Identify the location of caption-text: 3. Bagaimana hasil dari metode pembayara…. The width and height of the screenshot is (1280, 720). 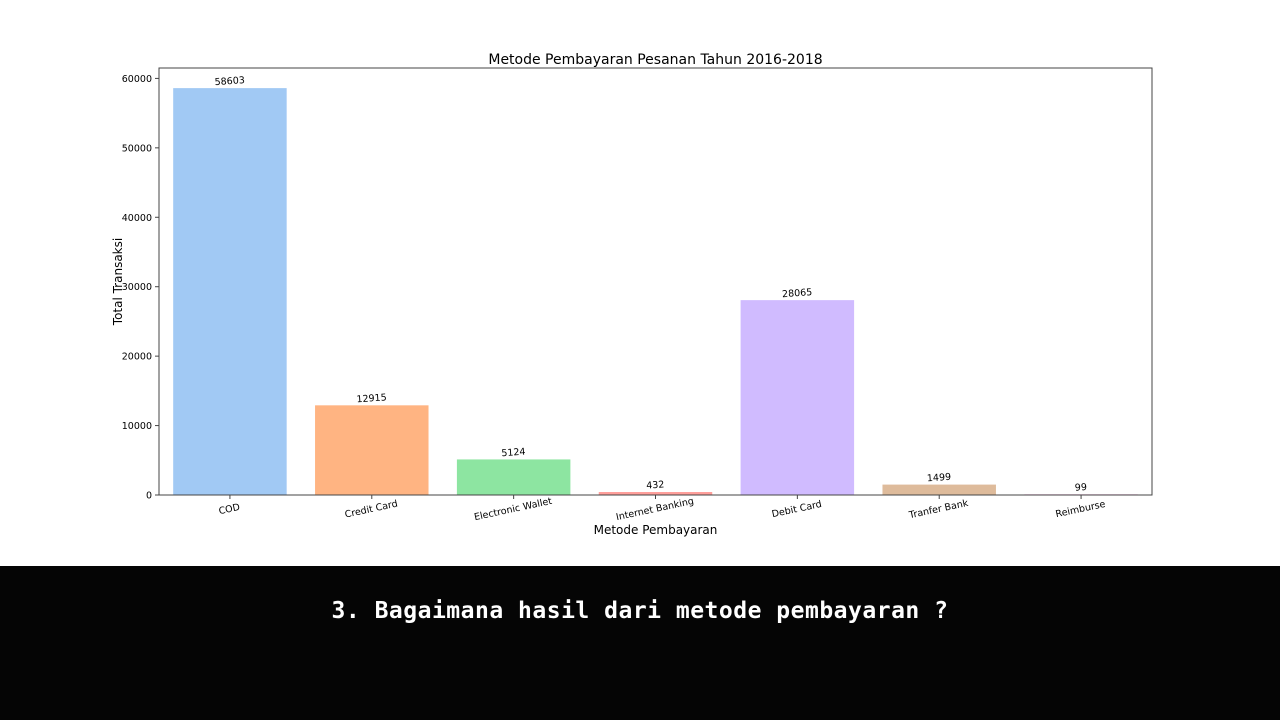
(640, 611).